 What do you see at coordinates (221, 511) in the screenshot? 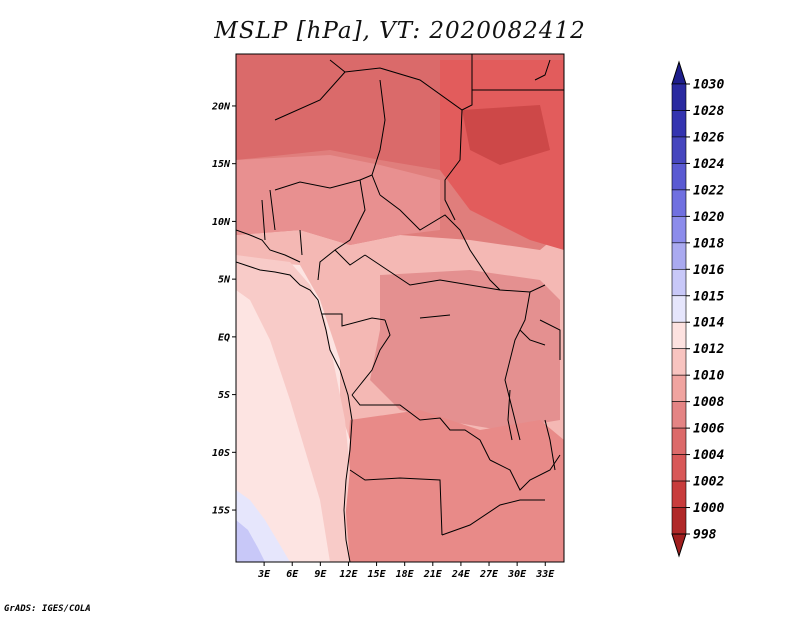
I see `lat-tick-label: 15S` at bounding box center [221, 511].